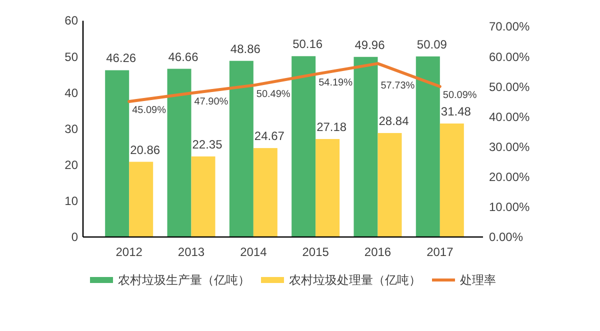 The height and width of the screenshot is (331, 600). What do you see at coordinates (509, 27) in the screenshot?
I see `y2-tick: 70.00%` at bounding box center [509, 27].